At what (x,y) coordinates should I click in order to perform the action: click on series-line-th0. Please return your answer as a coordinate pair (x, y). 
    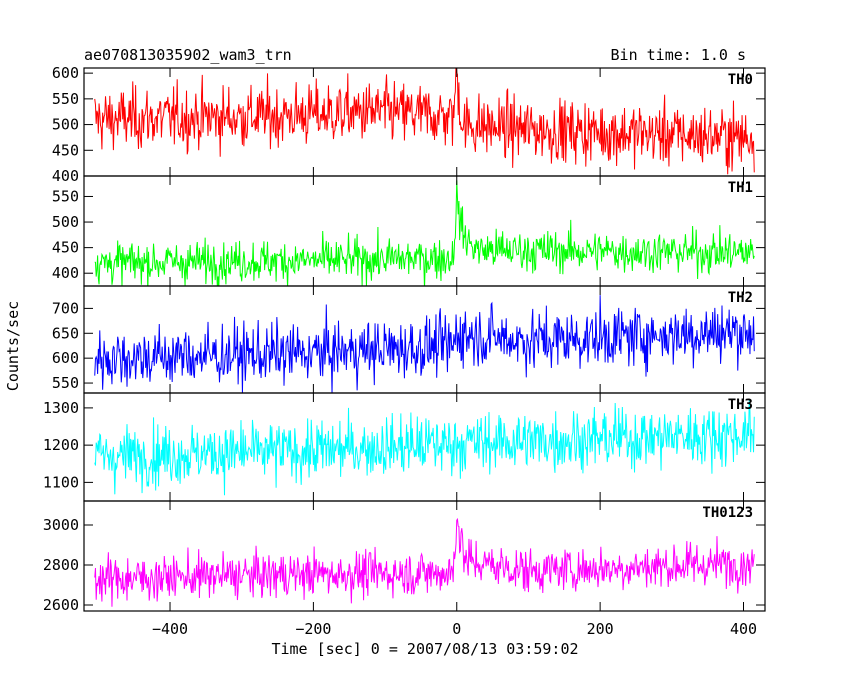
    Looking at the image, I should click on (424, 121).